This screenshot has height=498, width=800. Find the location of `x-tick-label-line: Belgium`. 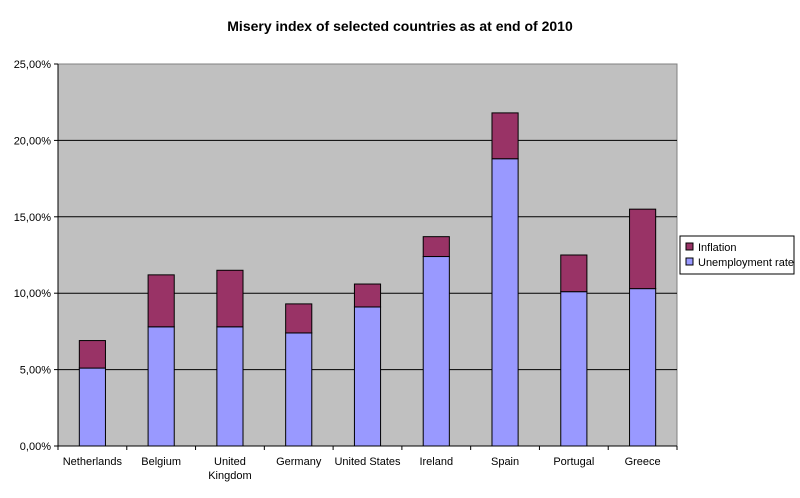

x-tick-label-line: Belgium is located at coordinates (161, 462).